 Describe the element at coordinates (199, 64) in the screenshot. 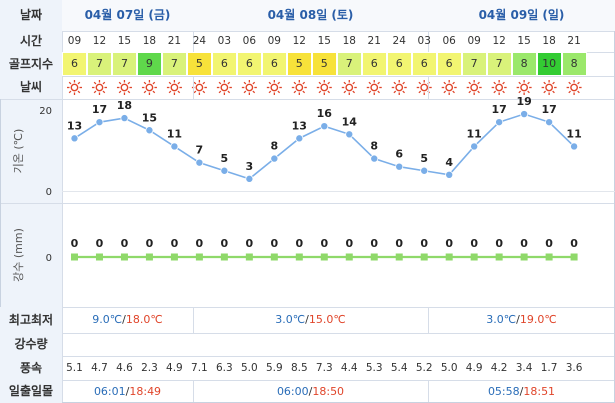

I see `golf-index-cell: 5` at that location.